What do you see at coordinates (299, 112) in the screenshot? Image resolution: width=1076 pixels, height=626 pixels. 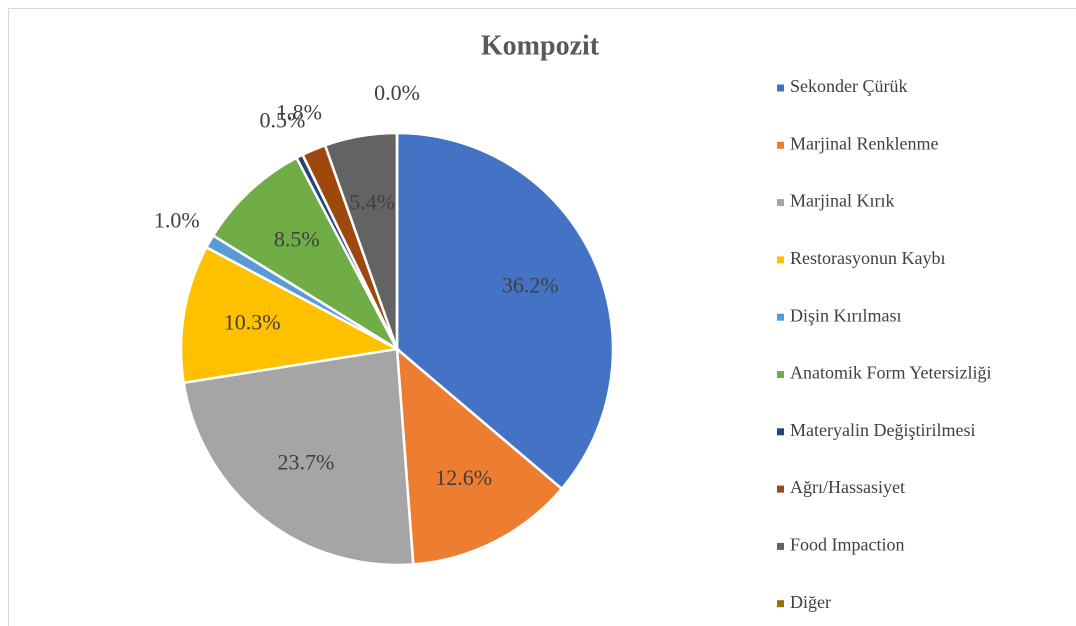 I see `data-label: 1.8%` at bounding box center [299, 112].